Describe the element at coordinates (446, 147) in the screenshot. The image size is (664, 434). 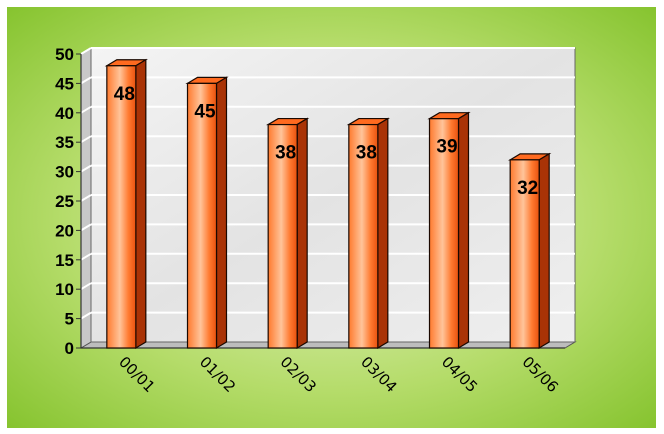
I see `data-label: 39` at that location.